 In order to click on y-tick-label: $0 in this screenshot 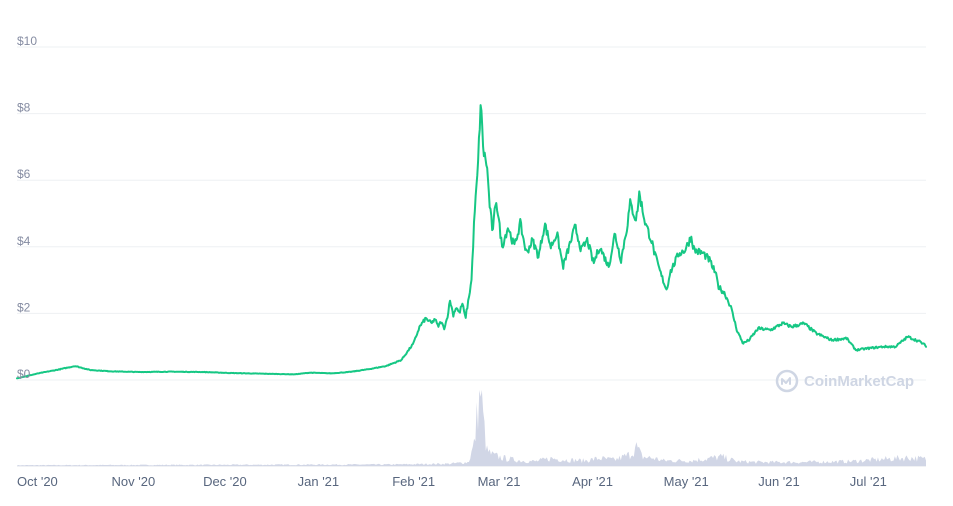, I will do `click(24, 374)`.